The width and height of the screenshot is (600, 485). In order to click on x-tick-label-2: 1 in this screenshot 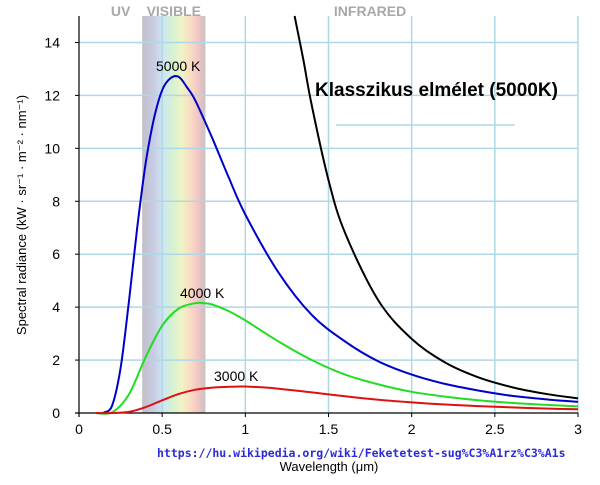, I will do `click(245, 429)`.